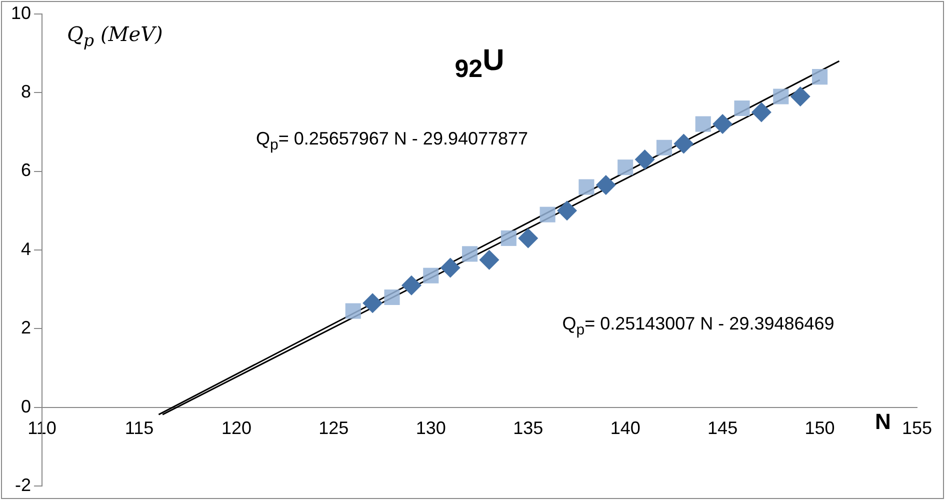 This screenshot has width=945, height=500. Describe the element at coordinates (23, 485) in the screenshot. I see `y-tick-label: -2` at that location.